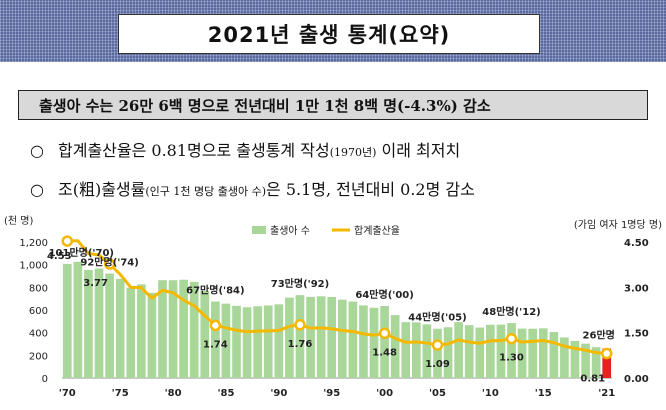  I want to click on bullet-text: 조(粗)출생률, so click(102, 189).